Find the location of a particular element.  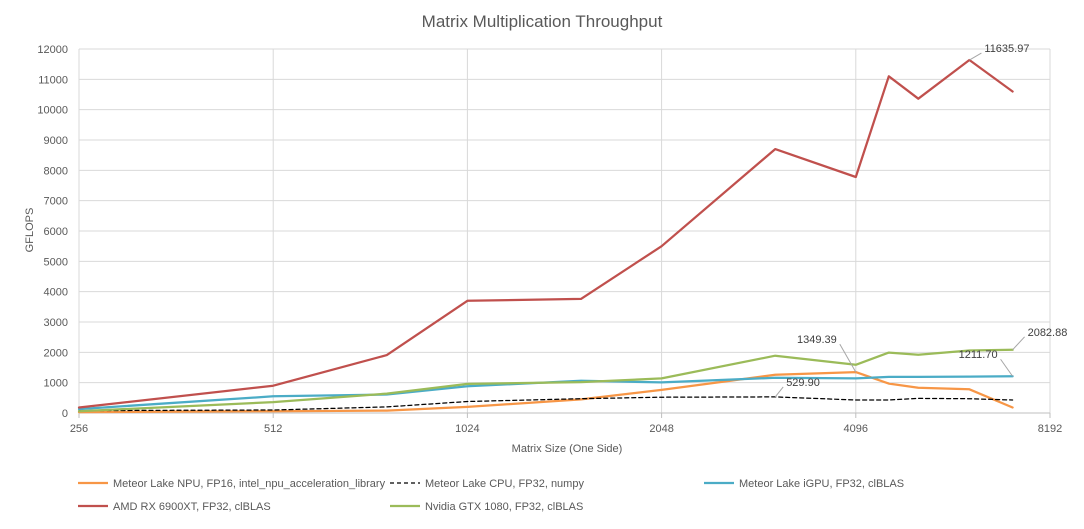

chart-title: Matrix Multiplication Throughput is located at coordinates (542, 21).